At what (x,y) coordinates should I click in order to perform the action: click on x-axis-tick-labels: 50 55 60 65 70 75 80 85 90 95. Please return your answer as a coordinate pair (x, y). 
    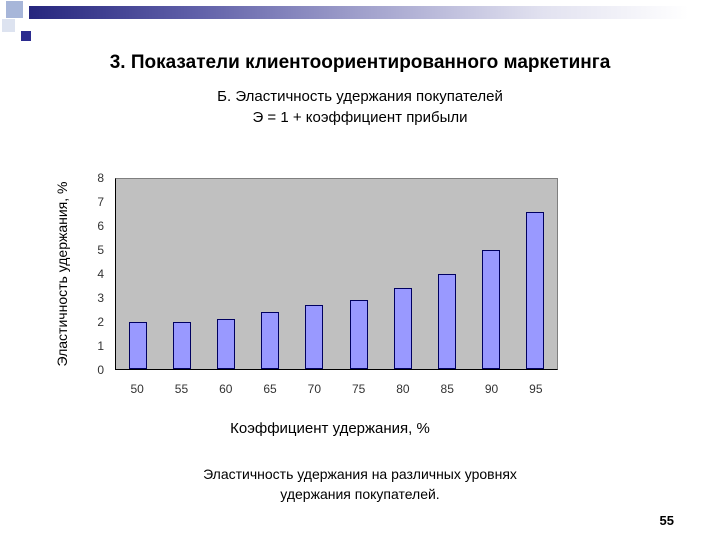
    Looking at the image, I should click on (336, 389).